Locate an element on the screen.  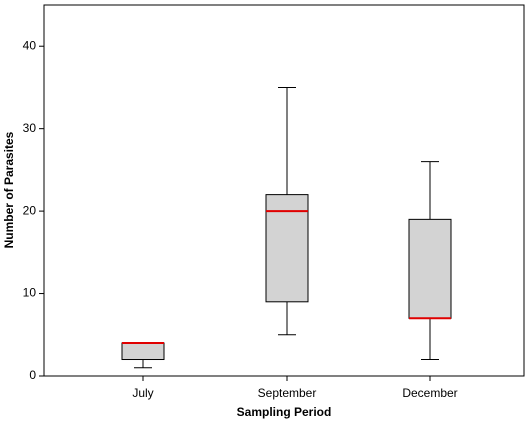
y-tick-label: 20 is located at coordinates (30, 210).